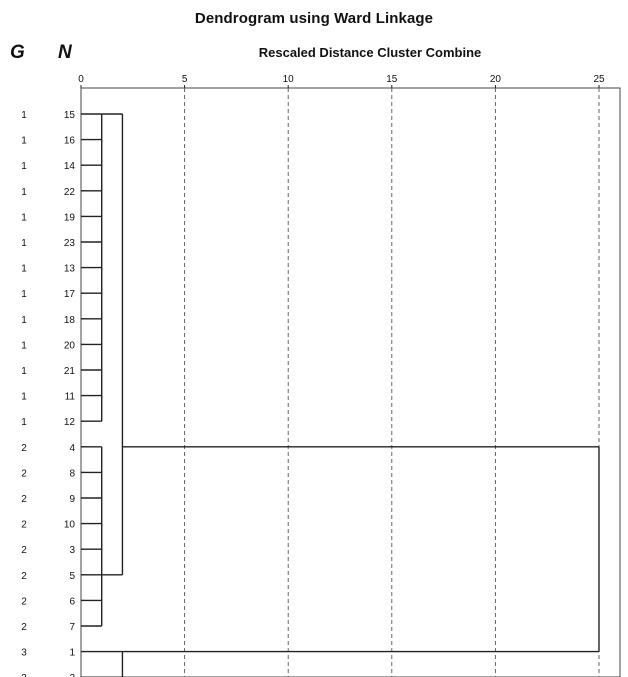  What do you see at coordinates (70, 269) in the screenshot?
I see `case-label: 13` at bounding box center [70, 269].